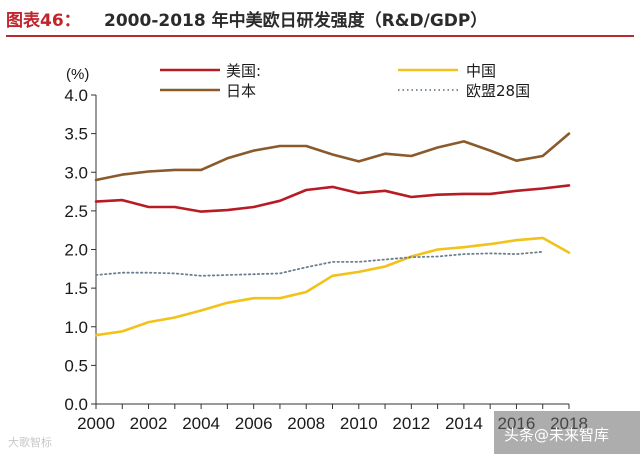 This screenshot has height=454, width=640. Describe the element at coordinates (149, 423) in the screenshot. I see `x-tick-label: 2002` at that location.